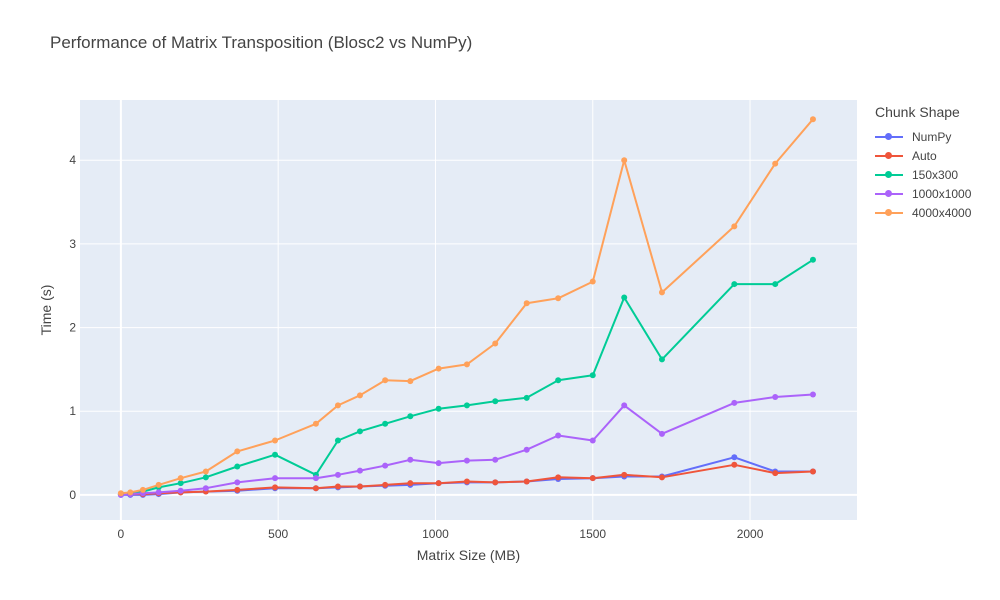  I want to click on legend-item: Auto, so click(923, 155).